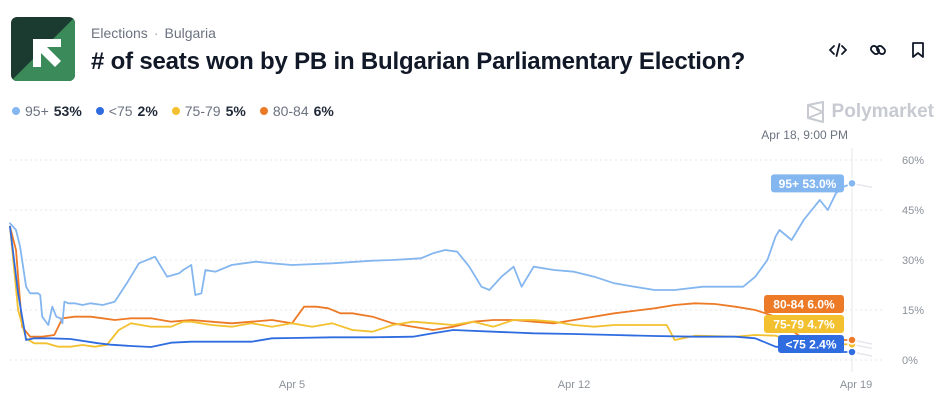  What do you see at coordinates (323, 111) in the screenshot?
I see `legend-value: 6%` at bounding box center [323, 111].